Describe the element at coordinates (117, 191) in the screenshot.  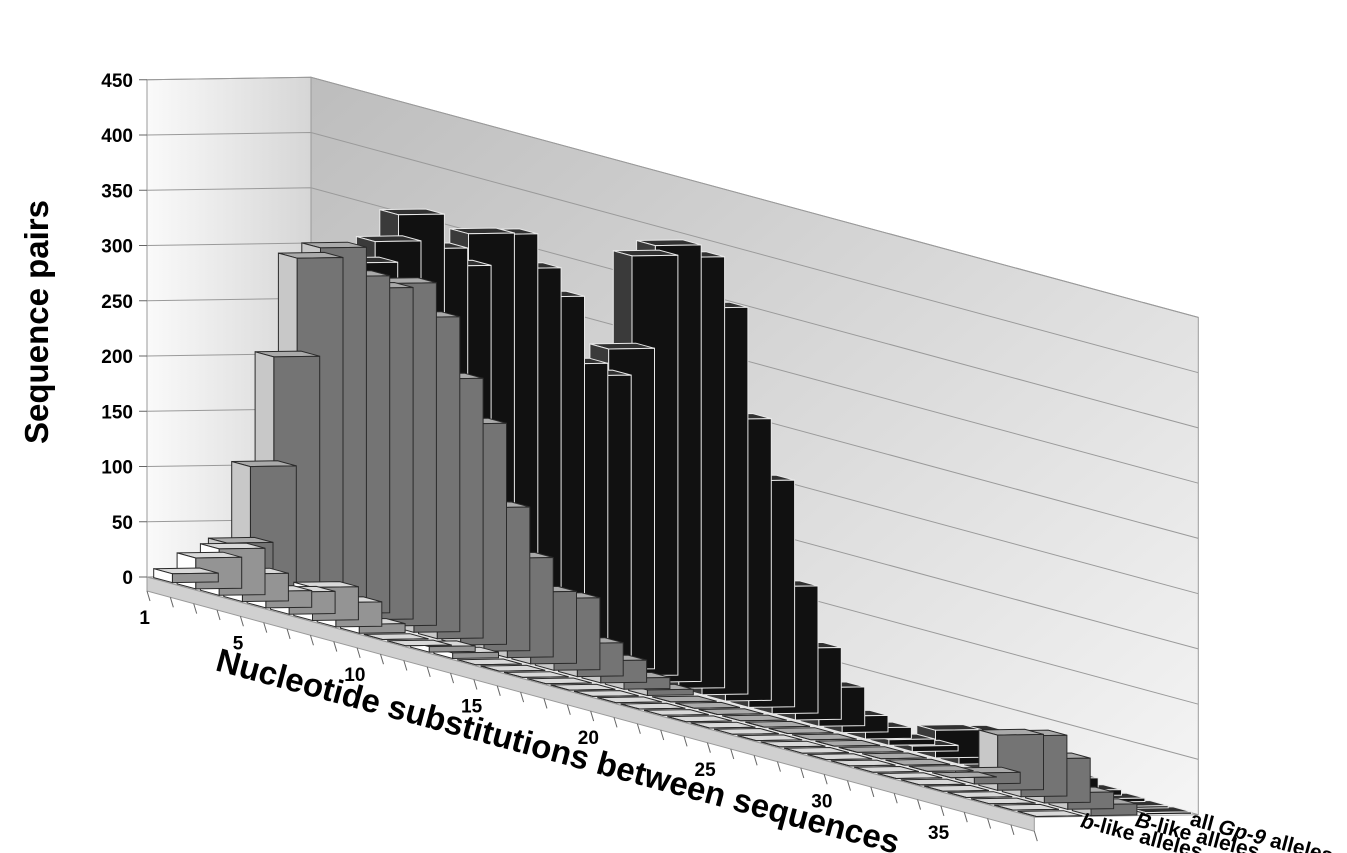
I see `y-tick-label: 350` at that location.